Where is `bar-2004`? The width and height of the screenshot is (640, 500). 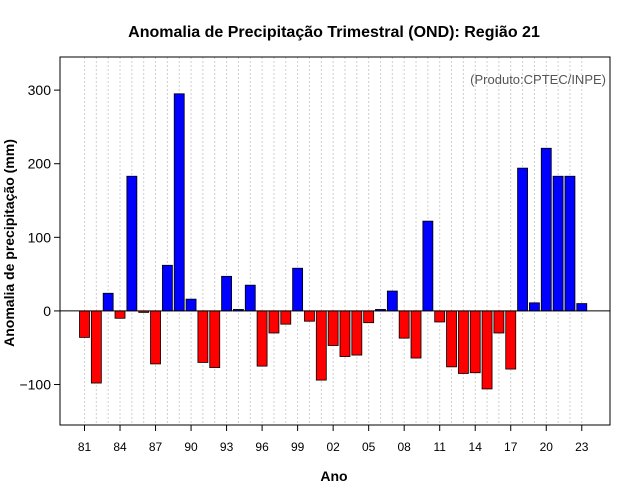 bar-2004 is located at coordinates (357, 333).